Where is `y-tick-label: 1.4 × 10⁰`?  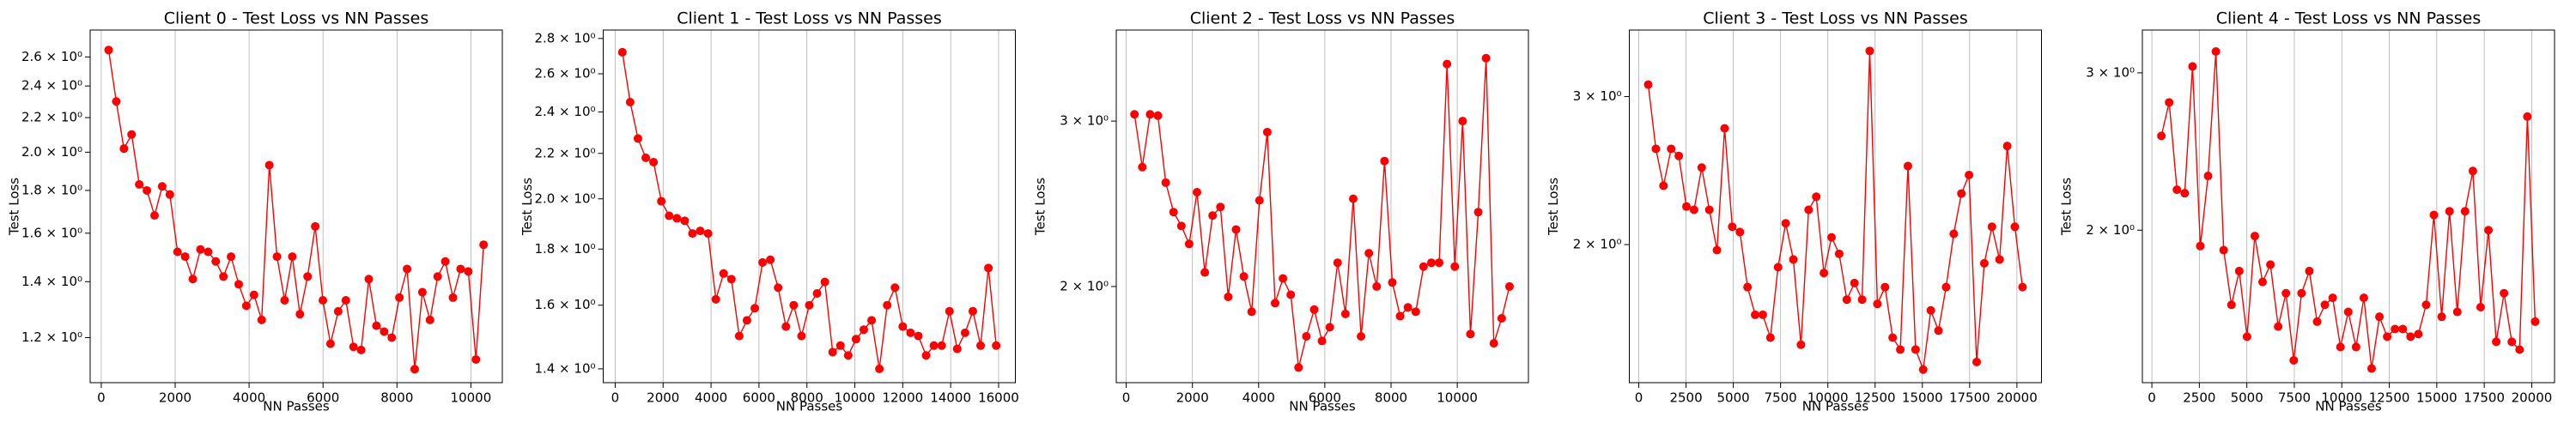
y-tick-label: 1.4 × 10⁰ is located at coordinates (52, 281).